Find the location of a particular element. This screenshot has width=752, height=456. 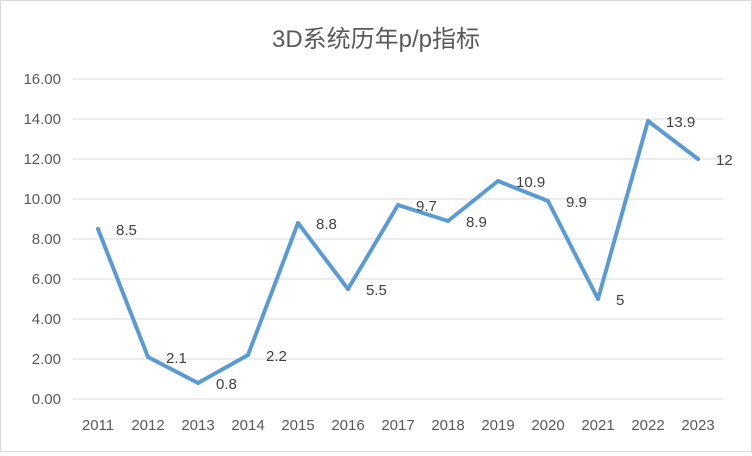

y-axis-ticks: 0.00 2.00 4.00 6.00 8.00 10.00 12.00 14.00 16.00 is located at coordinates (42, 239).